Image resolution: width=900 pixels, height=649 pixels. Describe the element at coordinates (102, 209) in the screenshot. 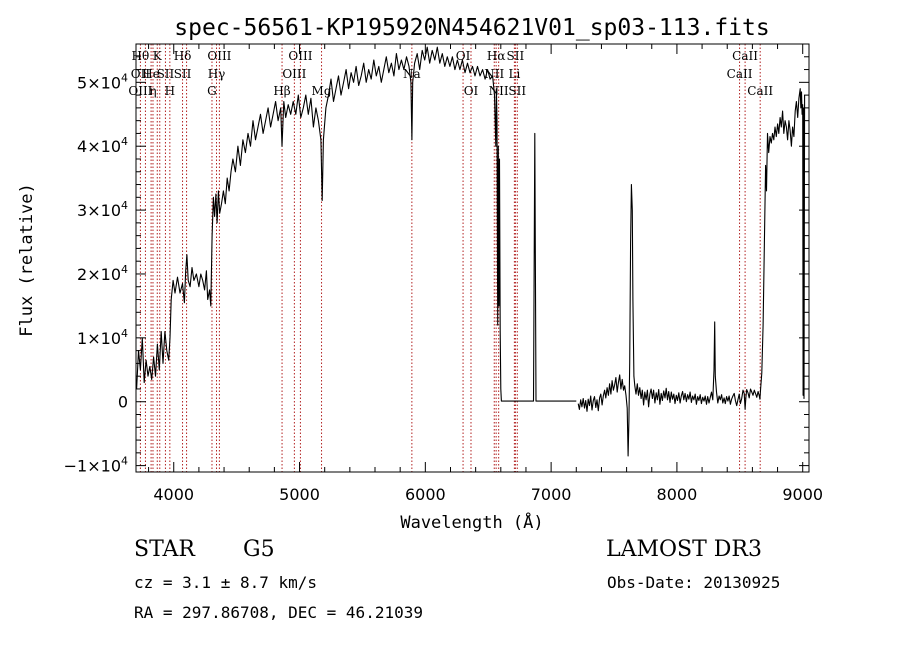

I see `y-tick-label: 3×10⁴` at that location.